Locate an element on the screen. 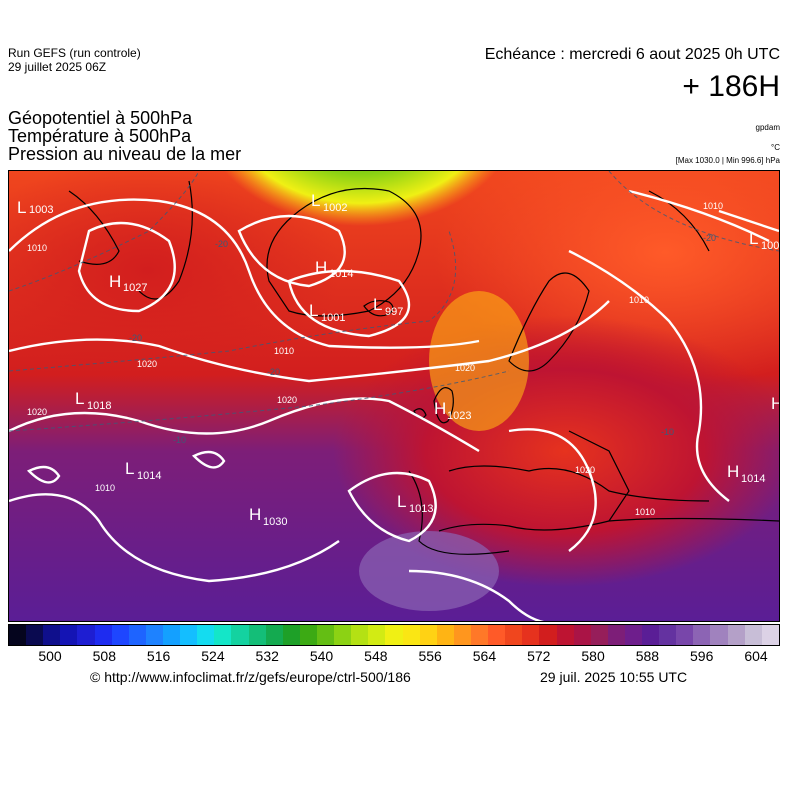  scale-tick-label: 524 is located at coordinates (213, 656).